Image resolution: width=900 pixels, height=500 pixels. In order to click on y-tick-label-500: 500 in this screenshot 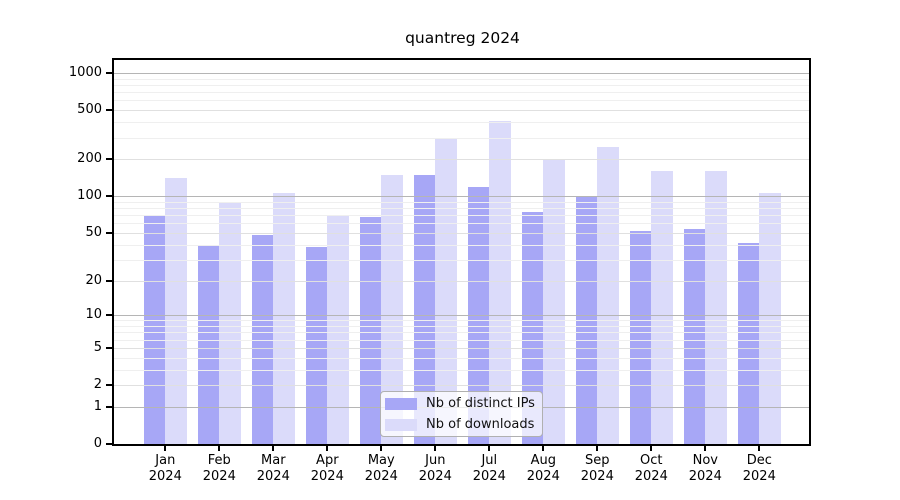, I will do `click(89, 110)`.